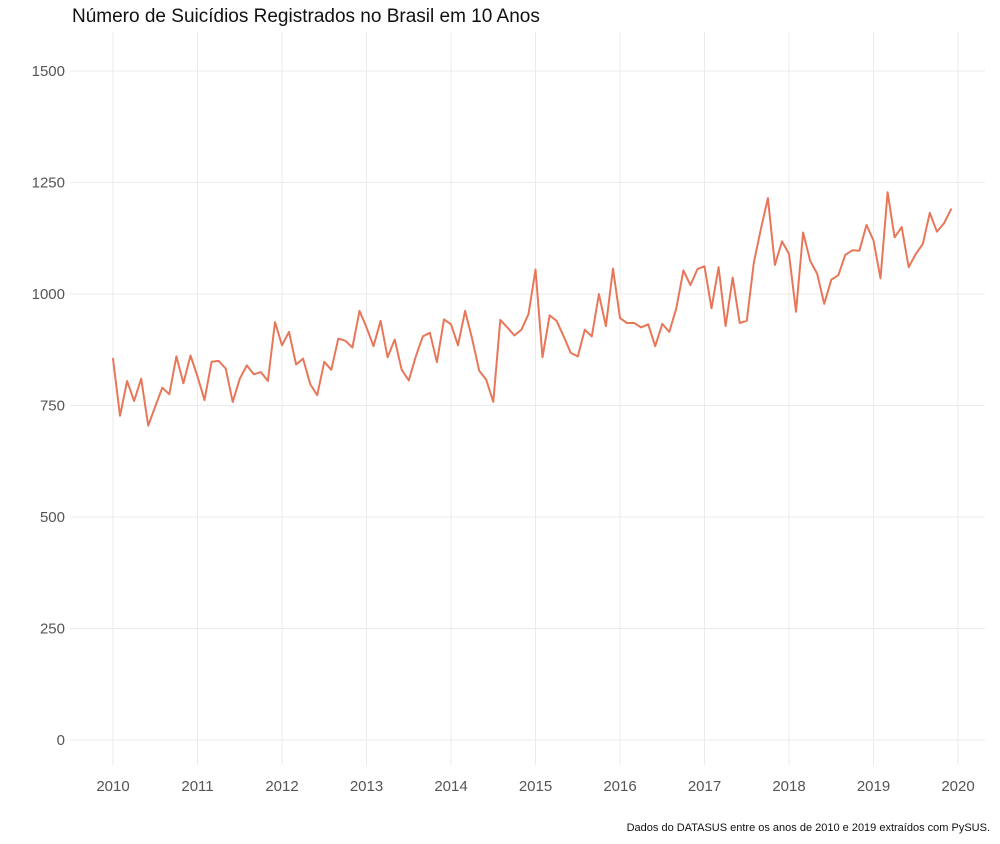 The height and width of the screenshot is (844, 1000). Describe the element at coordinates (281, 786) in the screenshot. I see `x-tick-label: 2012` at that location.